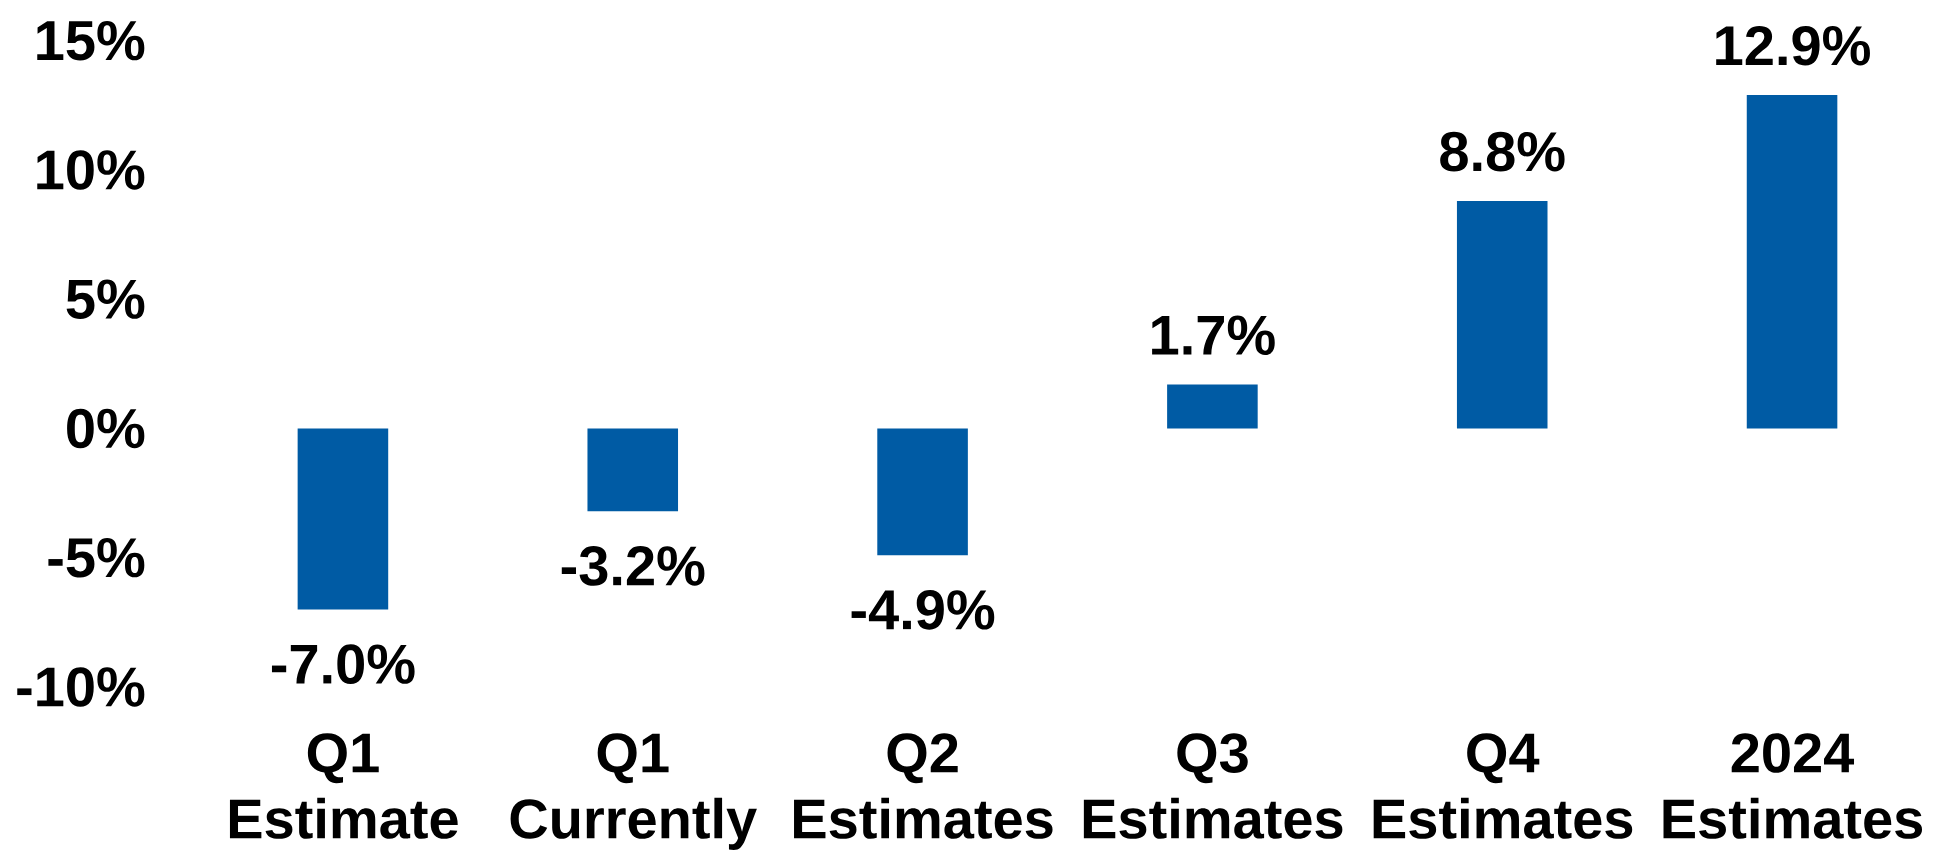 The height and width of the screenshot is (850, 1934). I want to click on y-tick-label: 10%, so click(91, 170).